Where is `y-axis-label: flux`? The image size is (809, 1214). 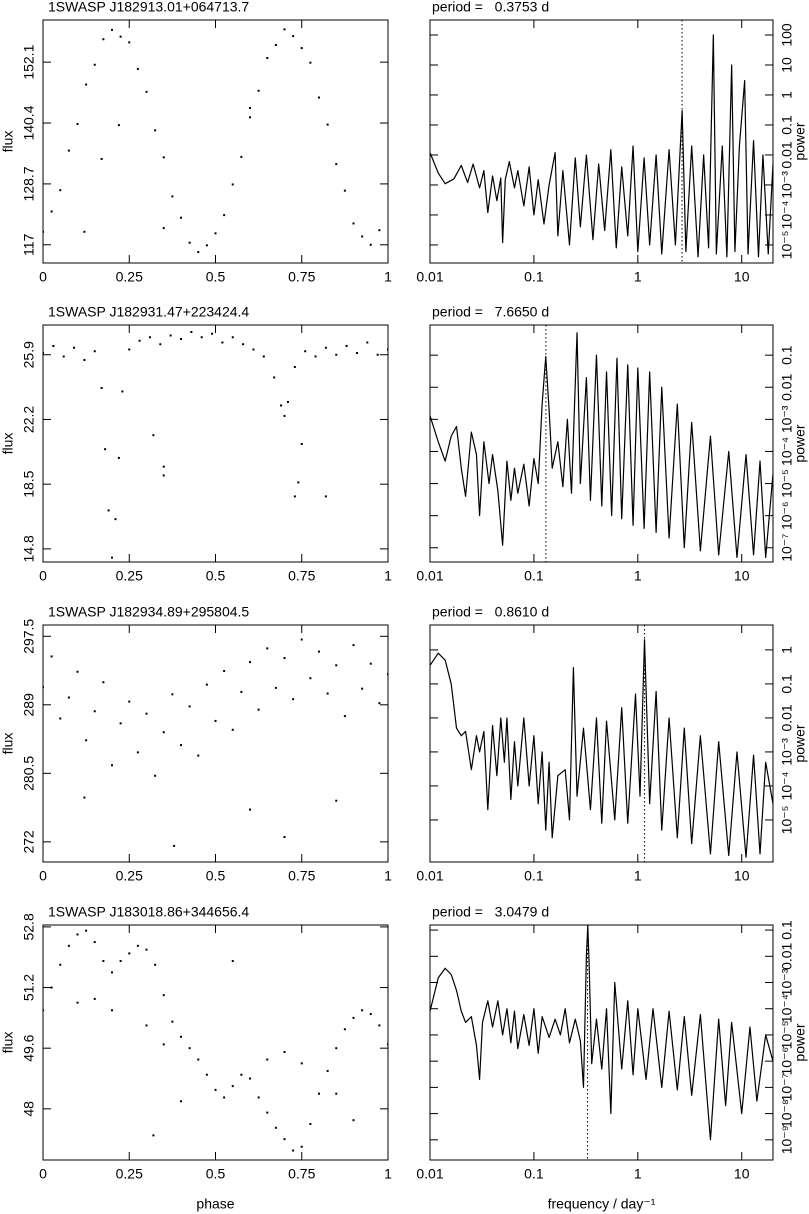 y-axis-label: flux is located at coordinates (8, 444).